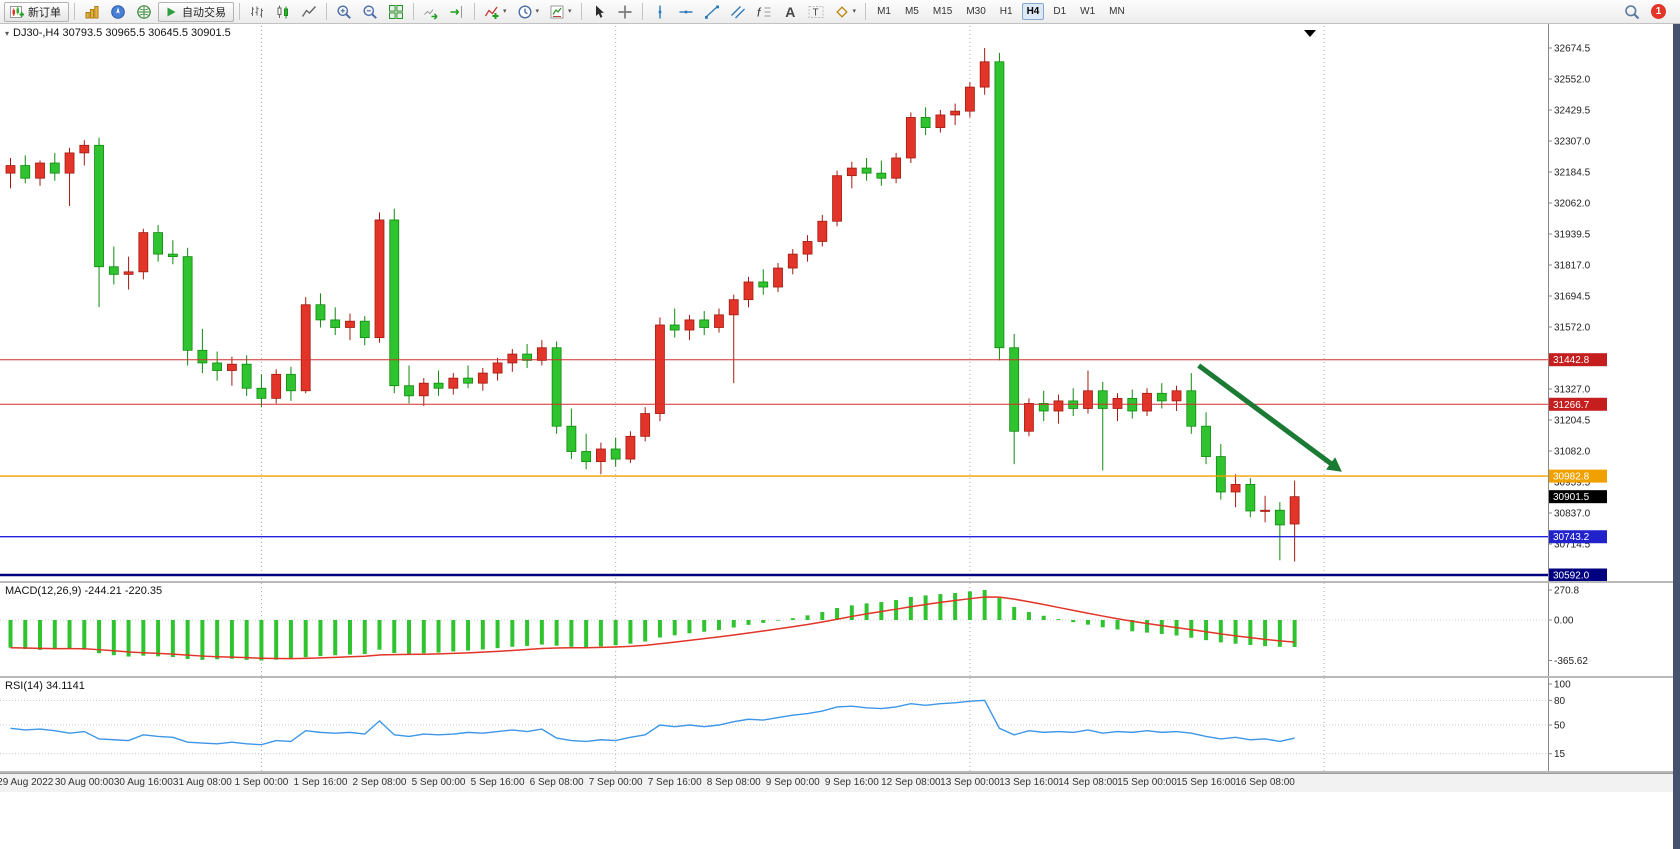 The height and width of the screenshot is (849, 1680). I want to click on macd-panel: 270.8 0.00 -365.62, so click(840, 629).